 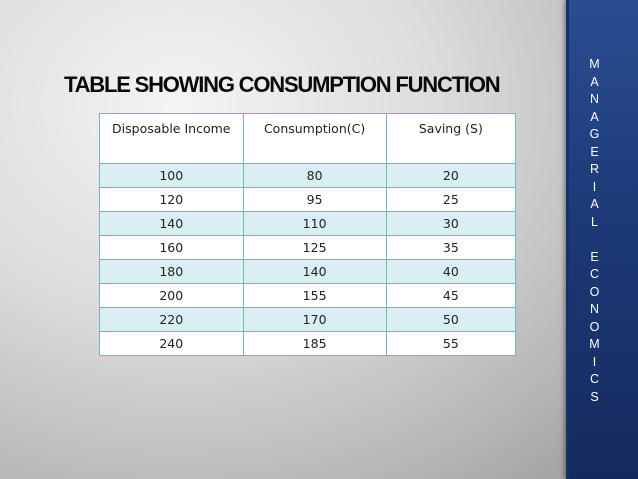 I want to click on table-row: 100 80 20, so click(x=308, y=175).